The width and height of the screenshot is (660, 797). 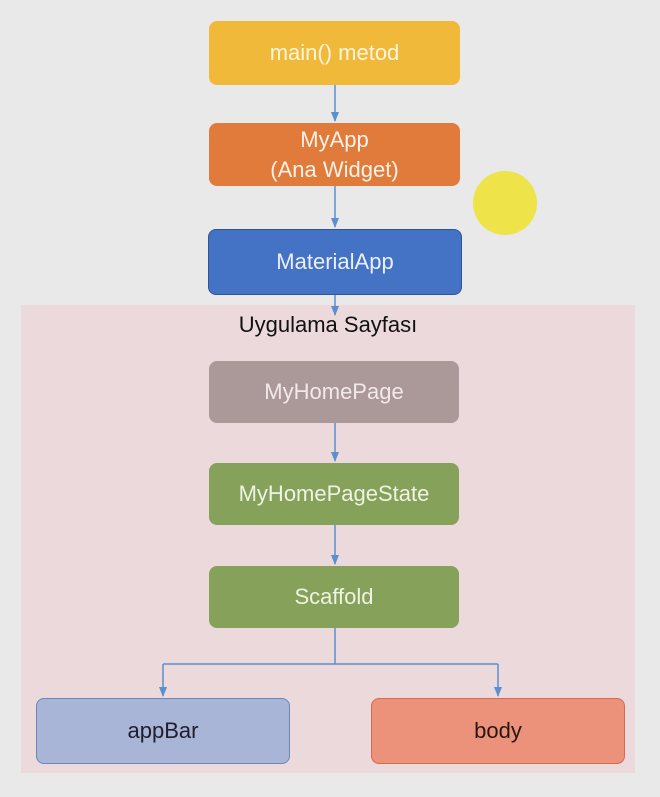 I want to click on node-app-bar: appBar, so click(x=163, y=731).